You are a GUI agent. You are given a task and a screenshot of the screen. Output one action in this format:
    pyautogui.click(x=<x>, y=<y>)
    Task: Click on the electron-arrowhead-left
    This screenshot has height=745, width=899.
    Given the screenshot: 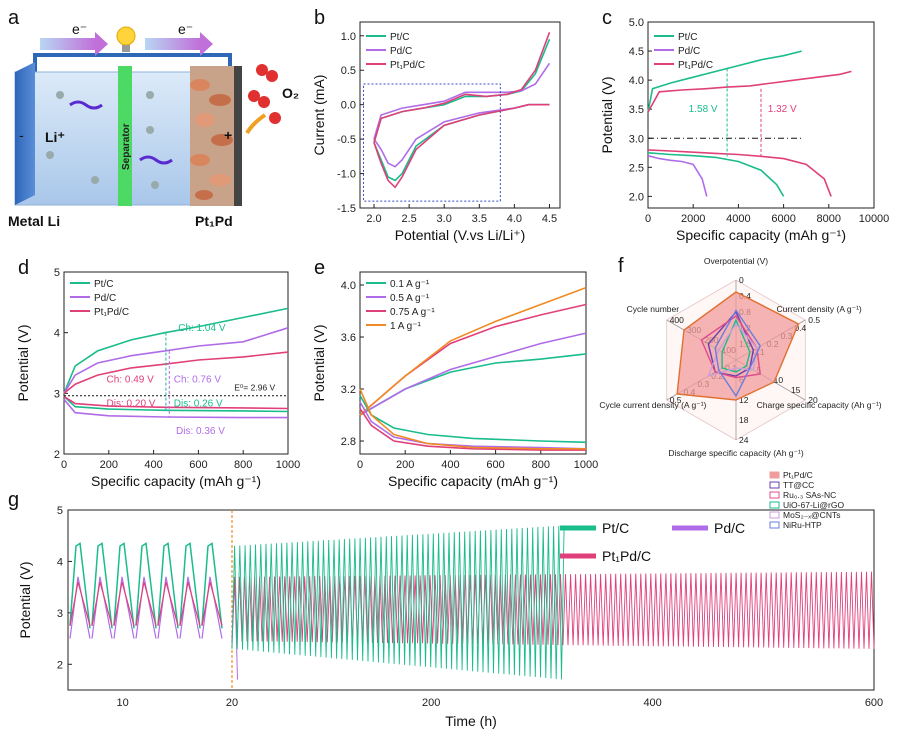 What is the action you would take?
    pyautogui.click(x=101, y=44)
    